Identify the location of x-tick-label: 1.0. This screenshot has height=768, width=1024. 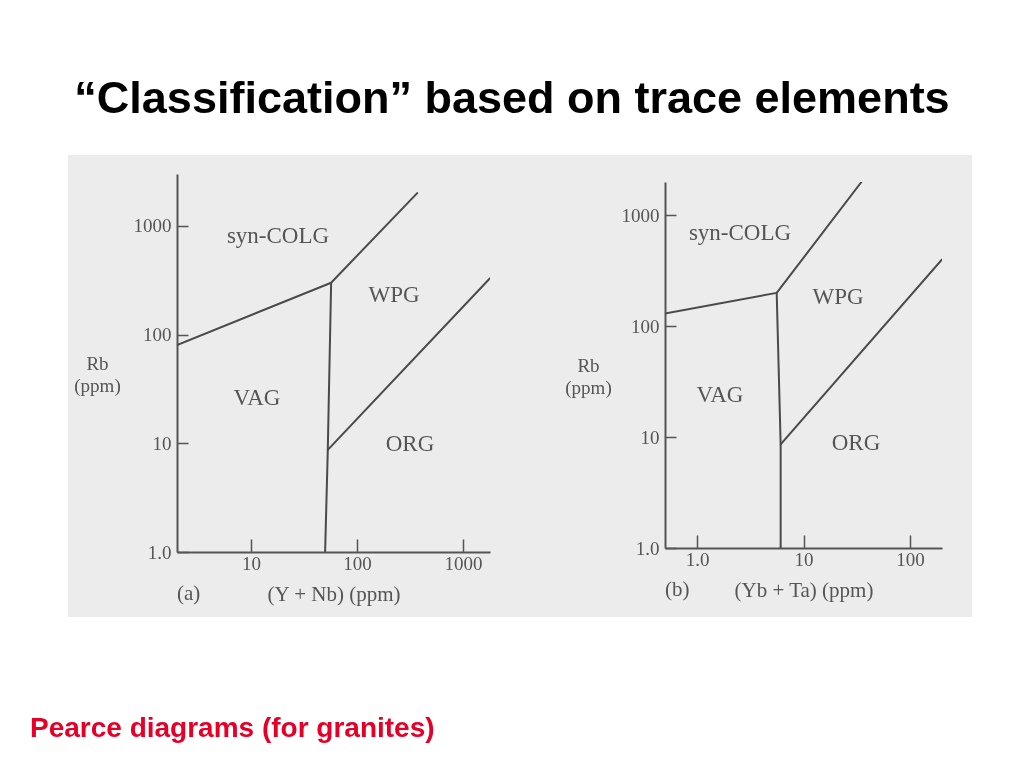
(697, 559).